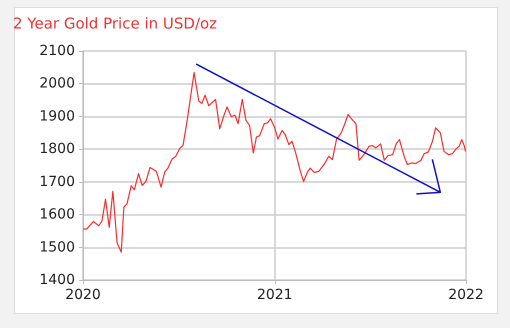 The height and width of the screenshot is (328, 510). I want to click on y-tick-label: 1700, so click(57, 182).